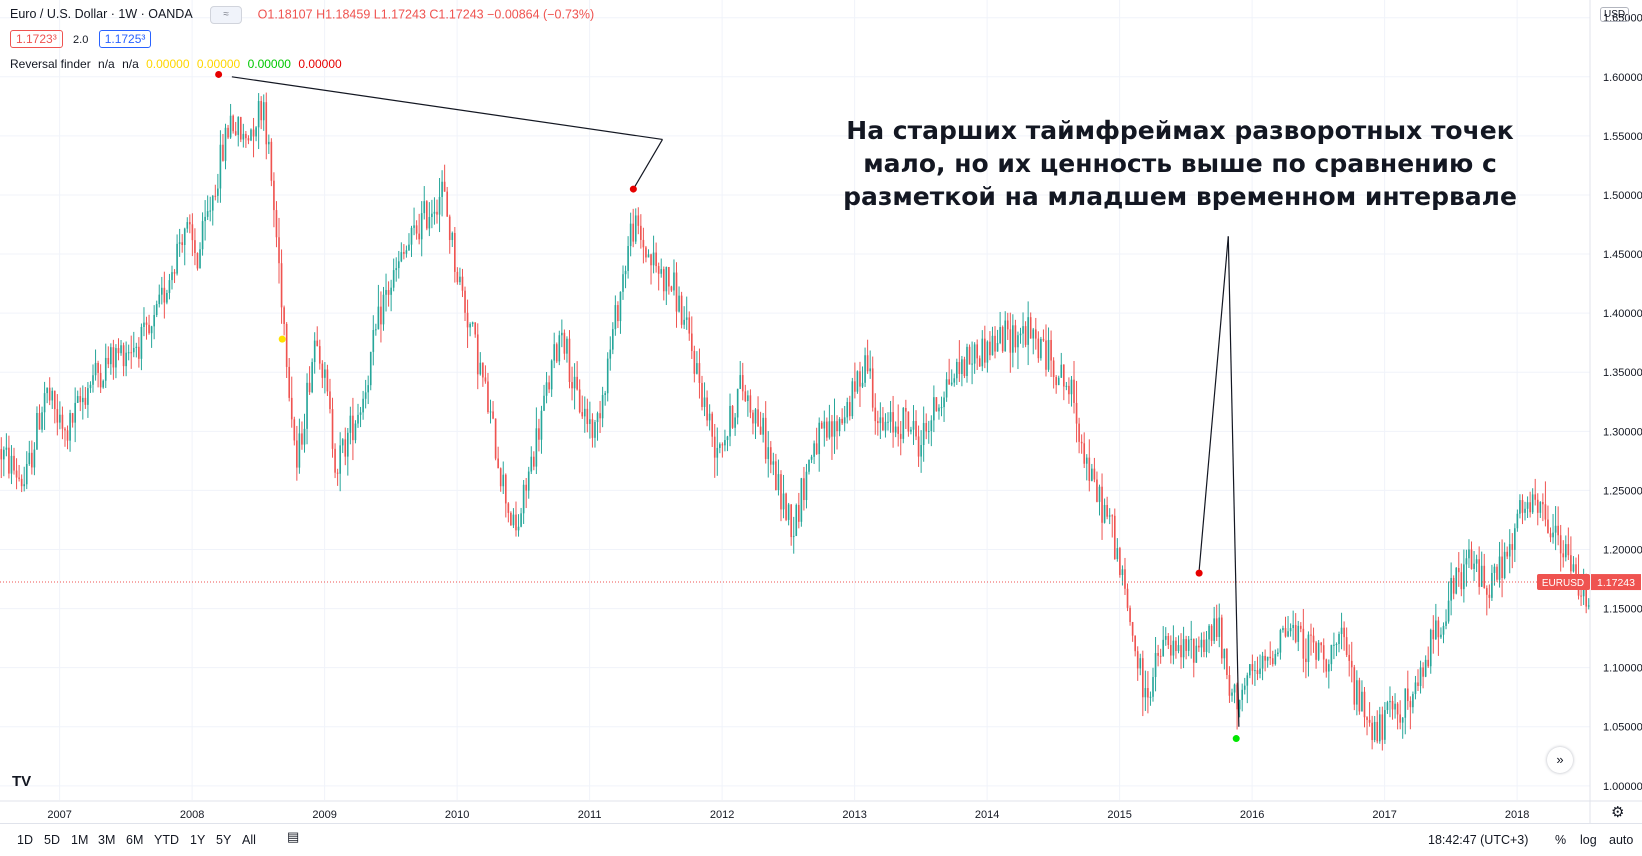 The width and height of the screenshot is (1642, 856). What do you see at coordinates (224, 840) in the screenshot?
I see `range-5y: 5Y` at bounding box center [224, 840].